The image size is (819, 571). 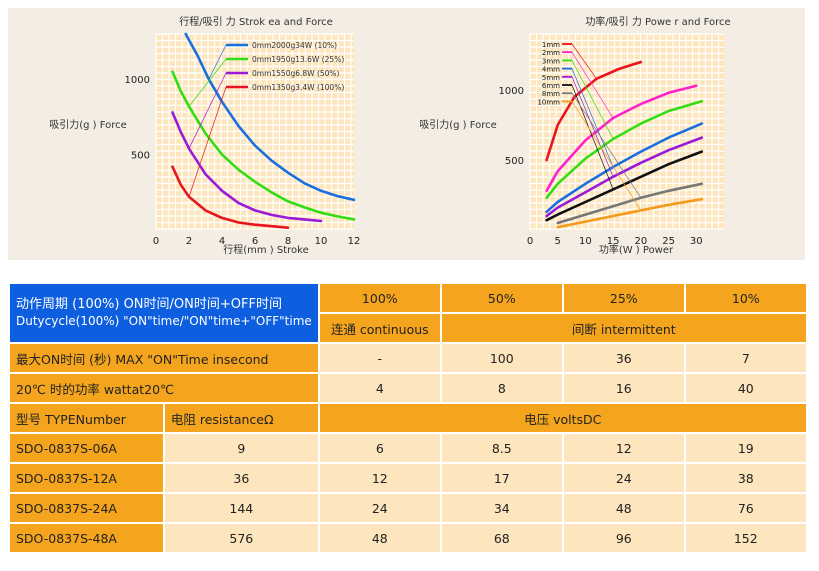 What do you see at coordinates (745, 538) in the screenshot?
I see `volts-cell: 152` at bounding box center [745, 538].